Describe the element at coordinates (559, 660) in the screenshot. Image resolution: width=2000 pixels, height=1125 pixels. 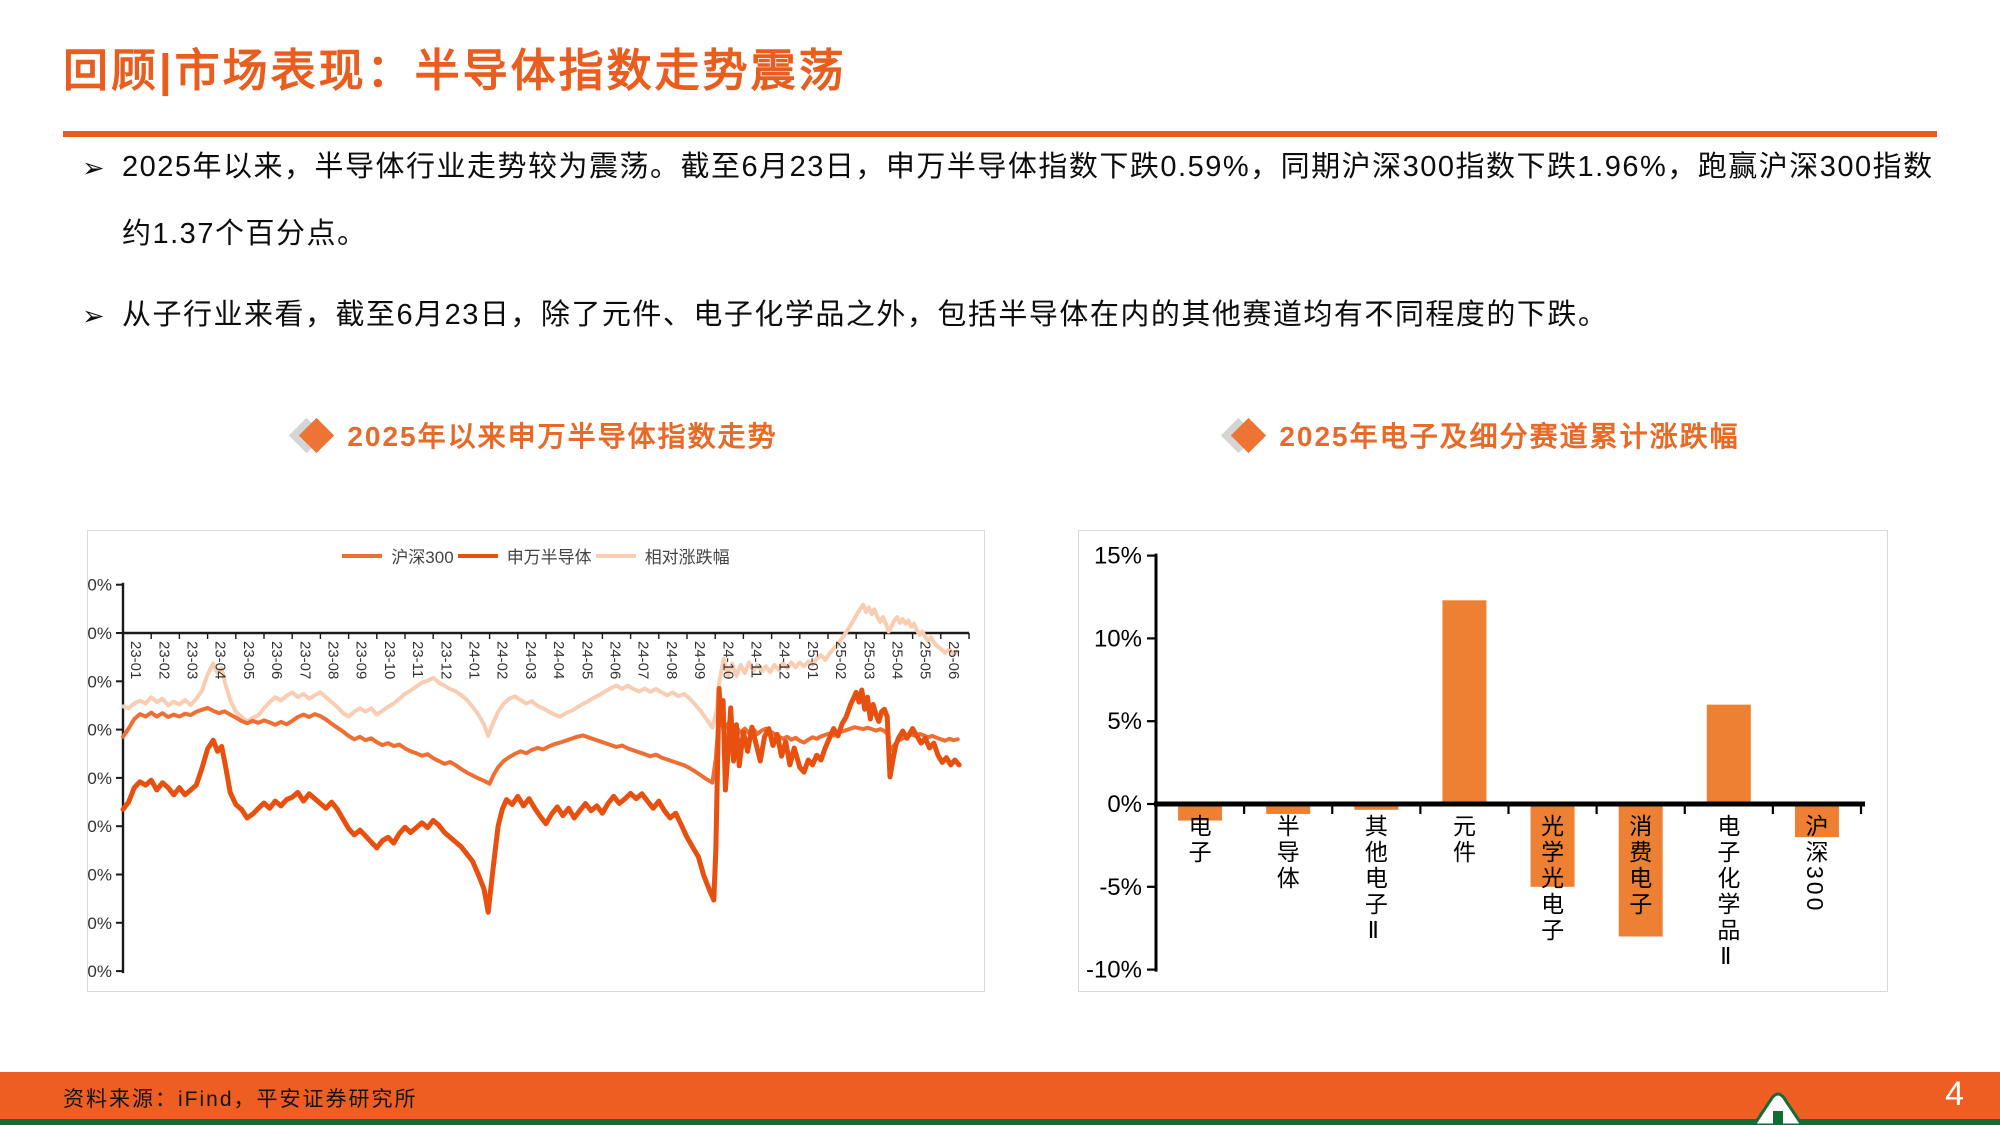
I see `x-axis-label: 24-04` at that location.